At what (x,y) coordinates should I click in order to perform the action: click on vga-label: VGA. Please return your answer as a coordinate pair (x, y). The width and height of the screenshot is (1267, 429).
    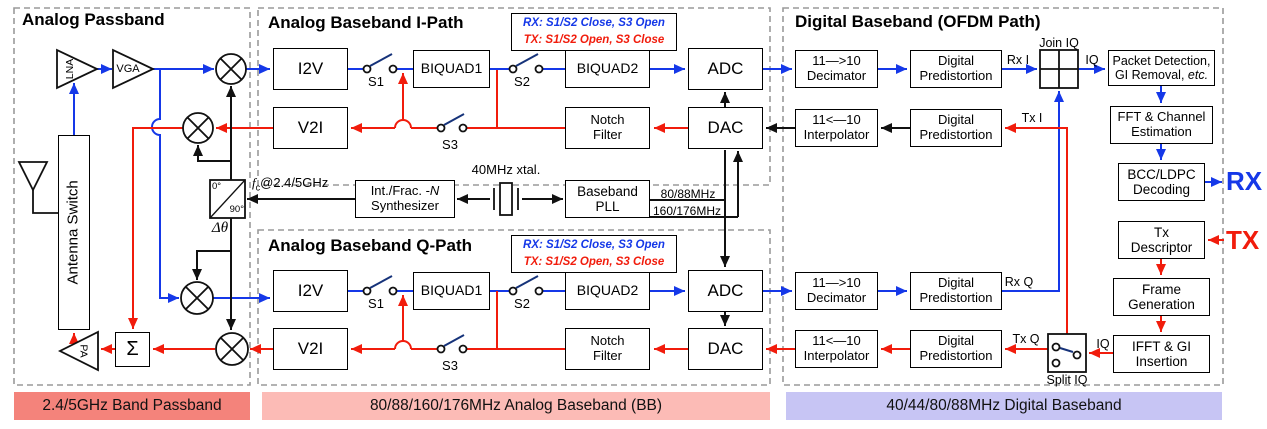
    Looking at the image, I should click on (128, 69).